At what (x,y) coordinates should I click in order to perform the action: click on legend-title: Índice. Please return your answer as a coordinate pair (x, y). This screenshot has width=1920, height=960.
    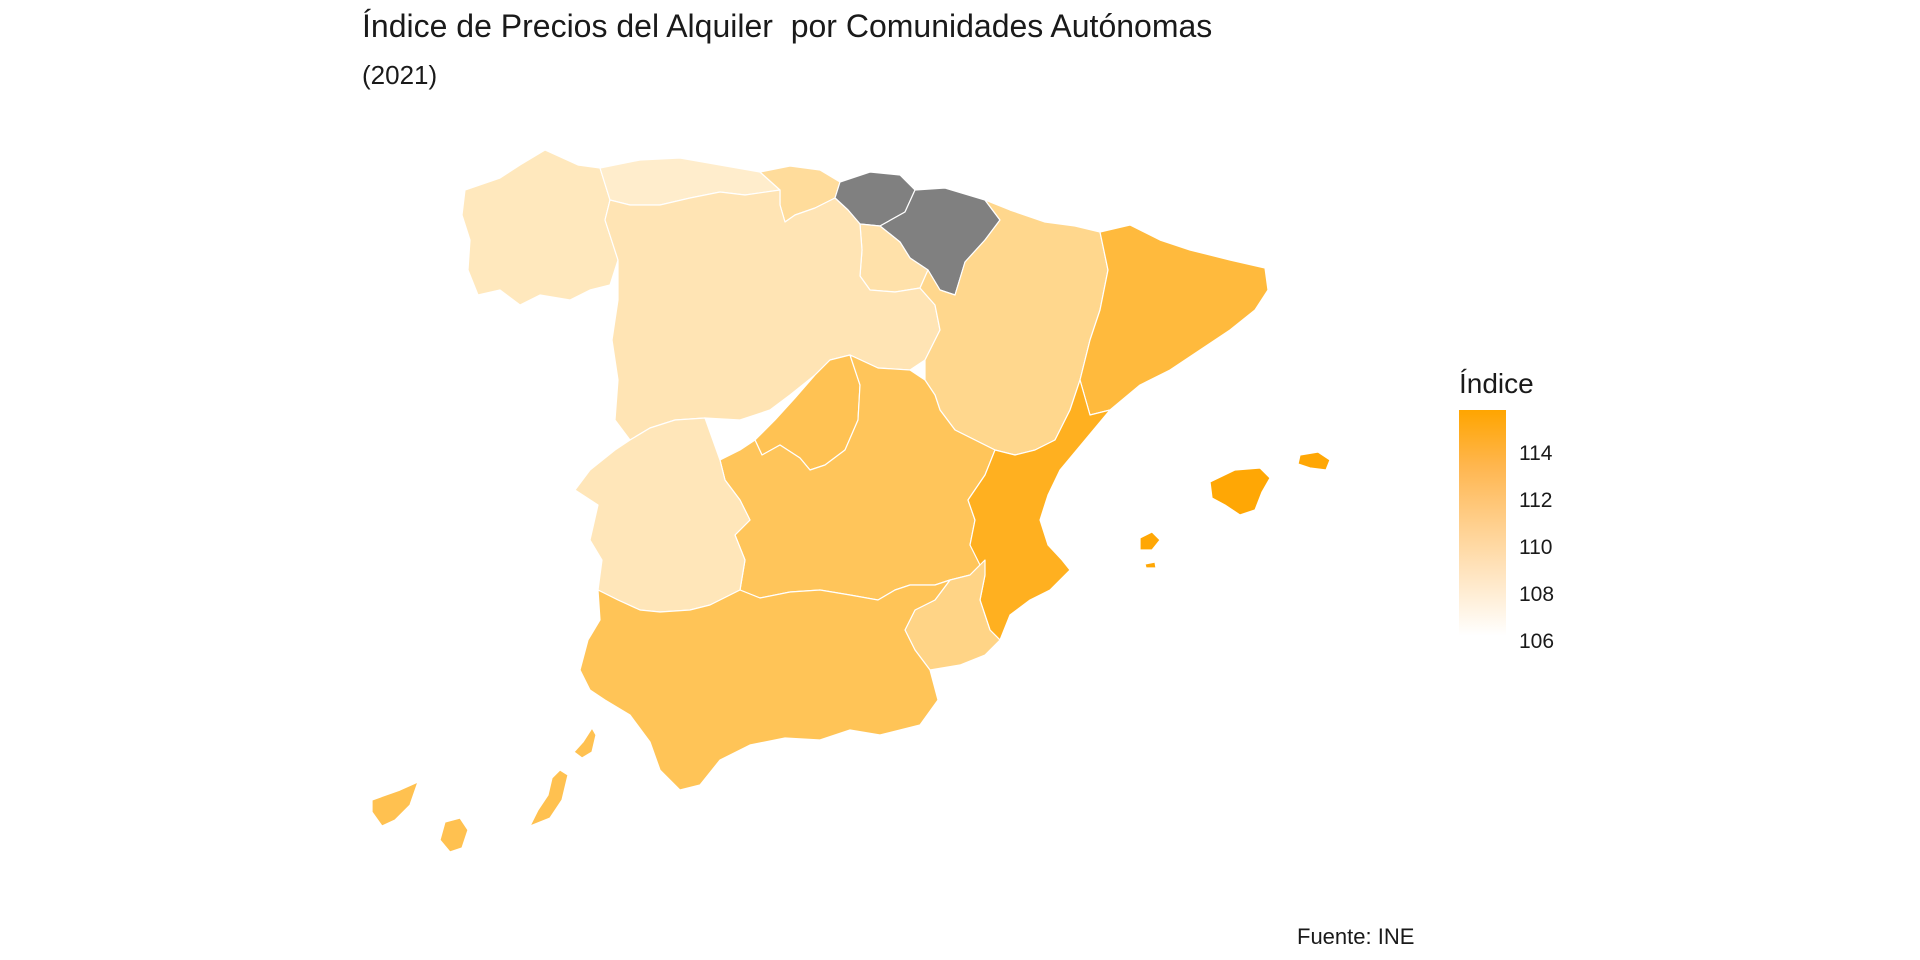
    Looking at the image, I should click on (1496, 383).